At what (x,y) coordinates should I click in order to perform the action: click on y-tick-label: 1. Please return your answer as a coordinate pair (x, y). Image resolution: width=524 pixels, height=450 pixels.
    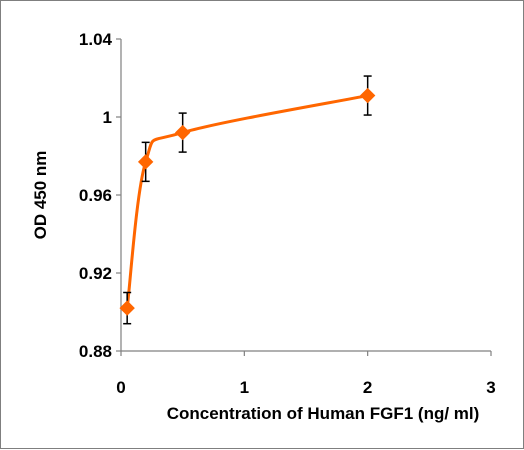
    Looking at the image, I should click on (107, 117).